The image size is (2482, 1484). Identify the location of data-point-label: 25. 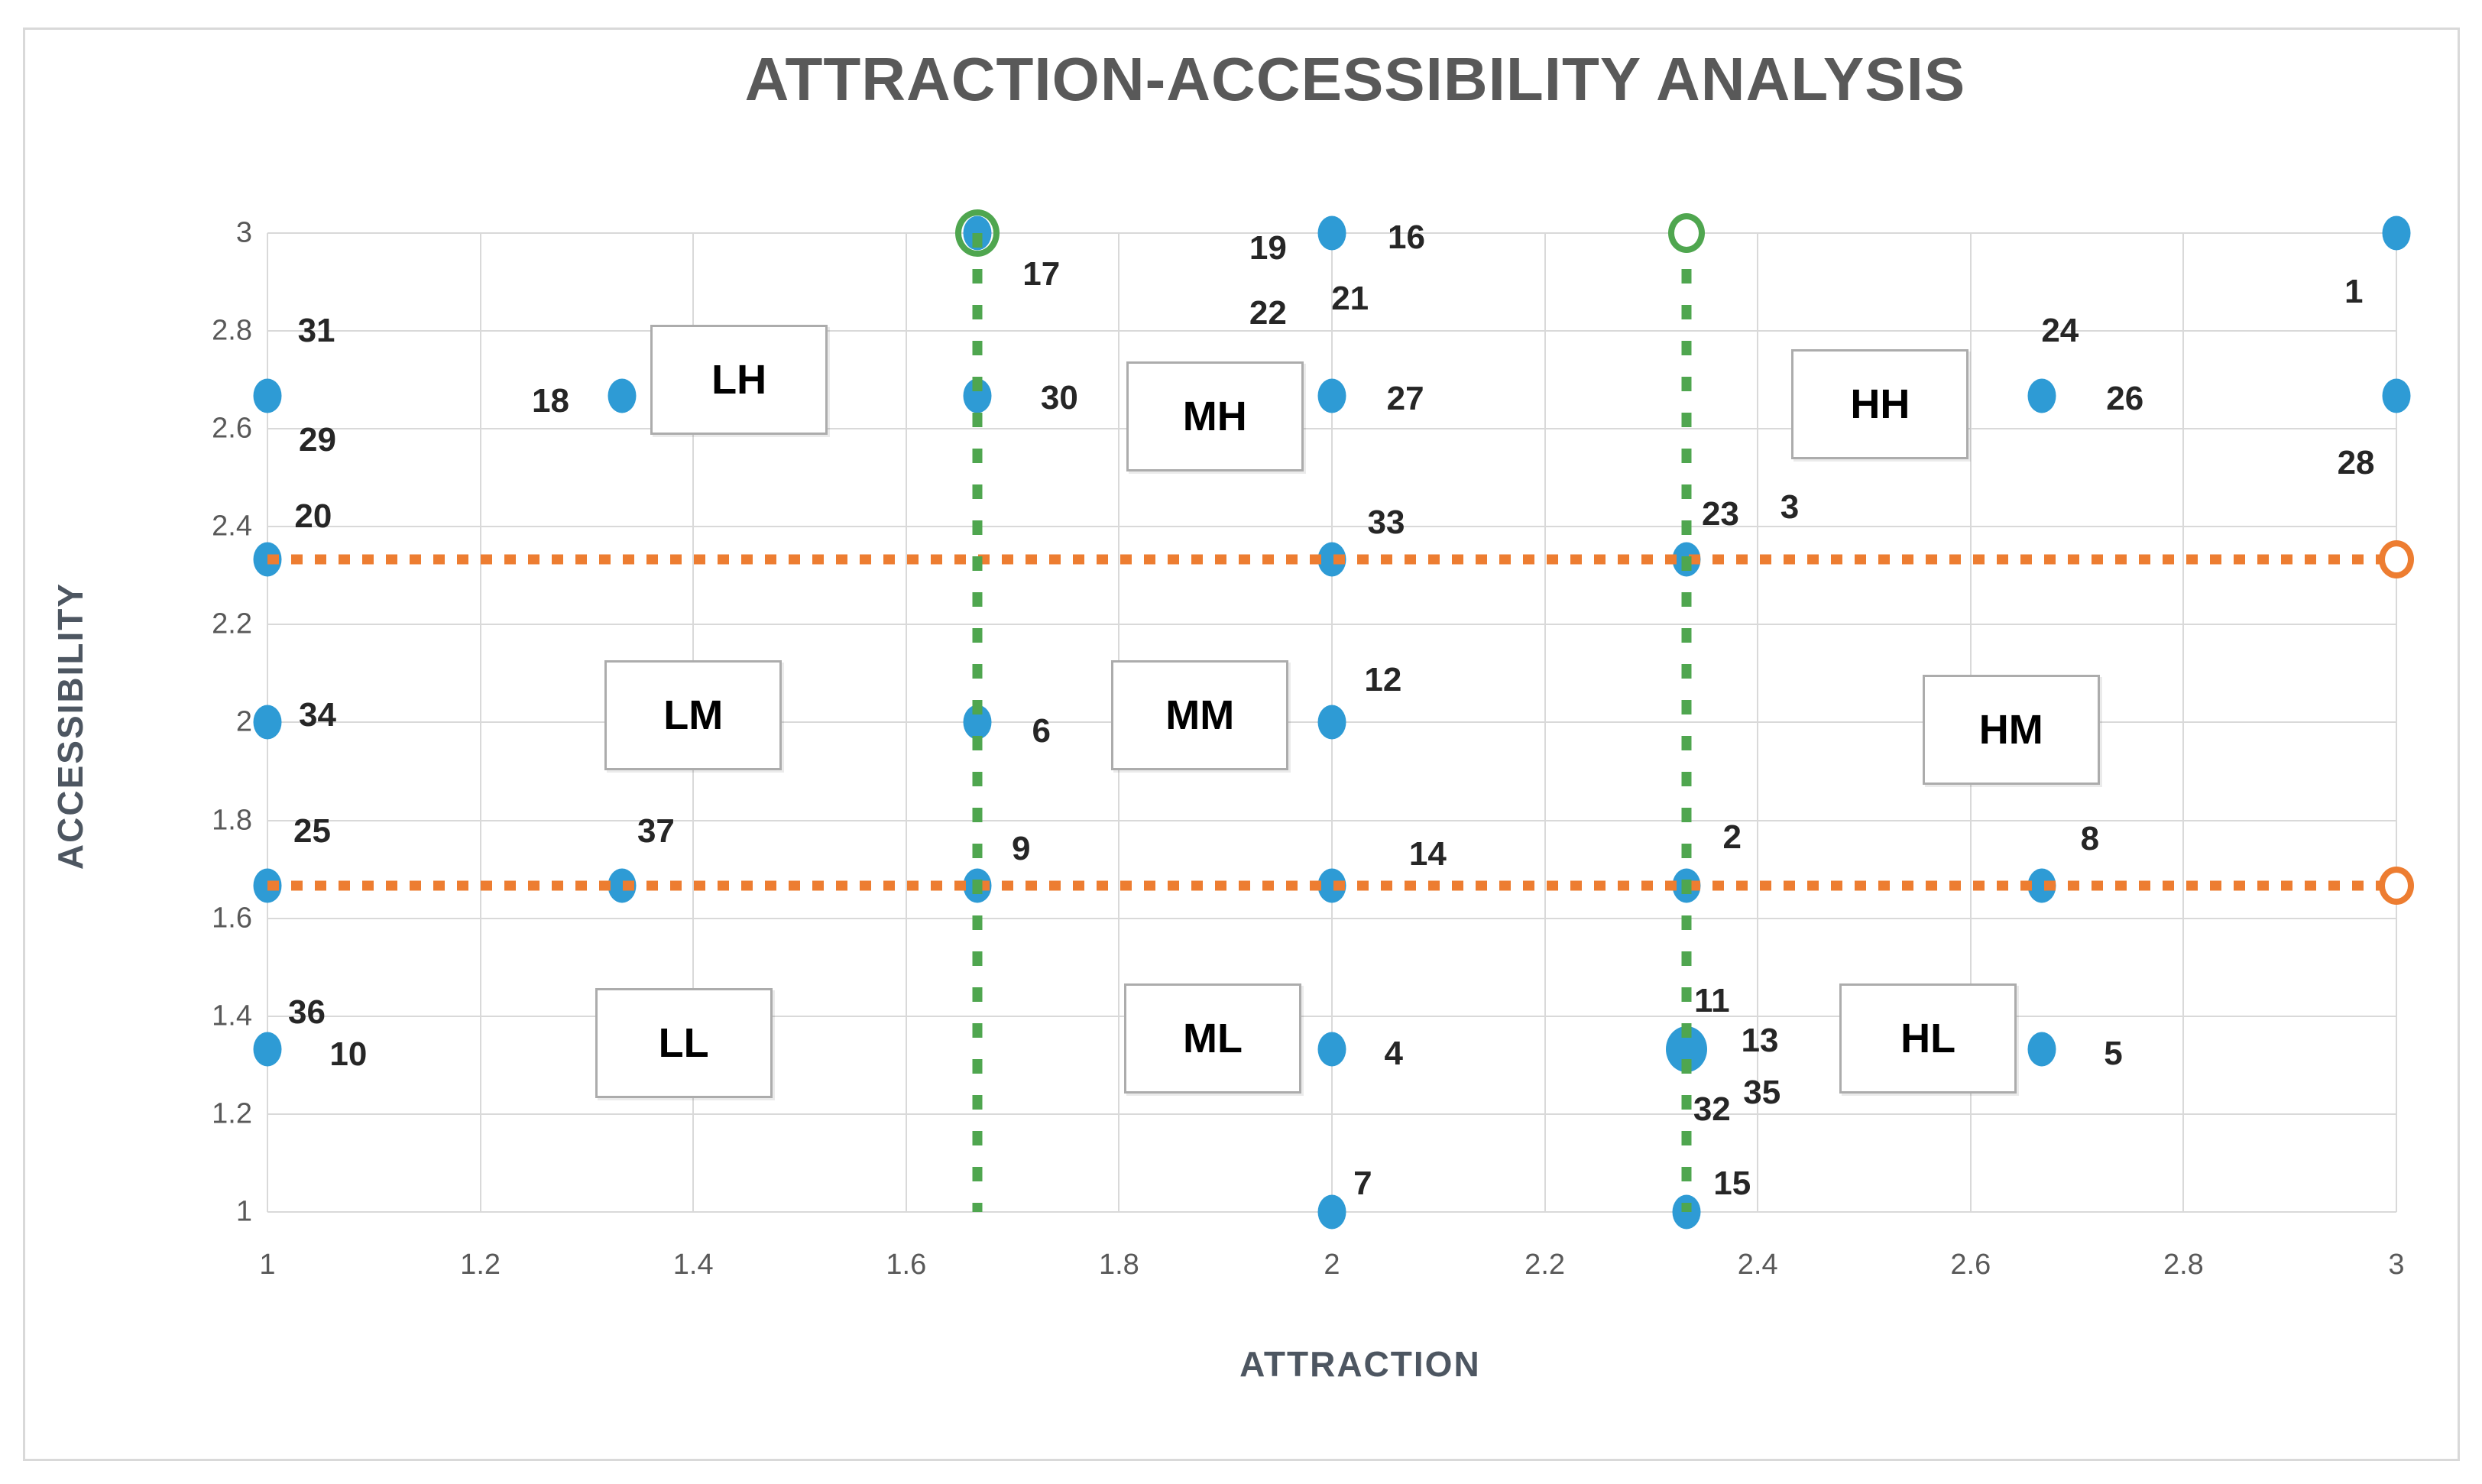
(312, 831).